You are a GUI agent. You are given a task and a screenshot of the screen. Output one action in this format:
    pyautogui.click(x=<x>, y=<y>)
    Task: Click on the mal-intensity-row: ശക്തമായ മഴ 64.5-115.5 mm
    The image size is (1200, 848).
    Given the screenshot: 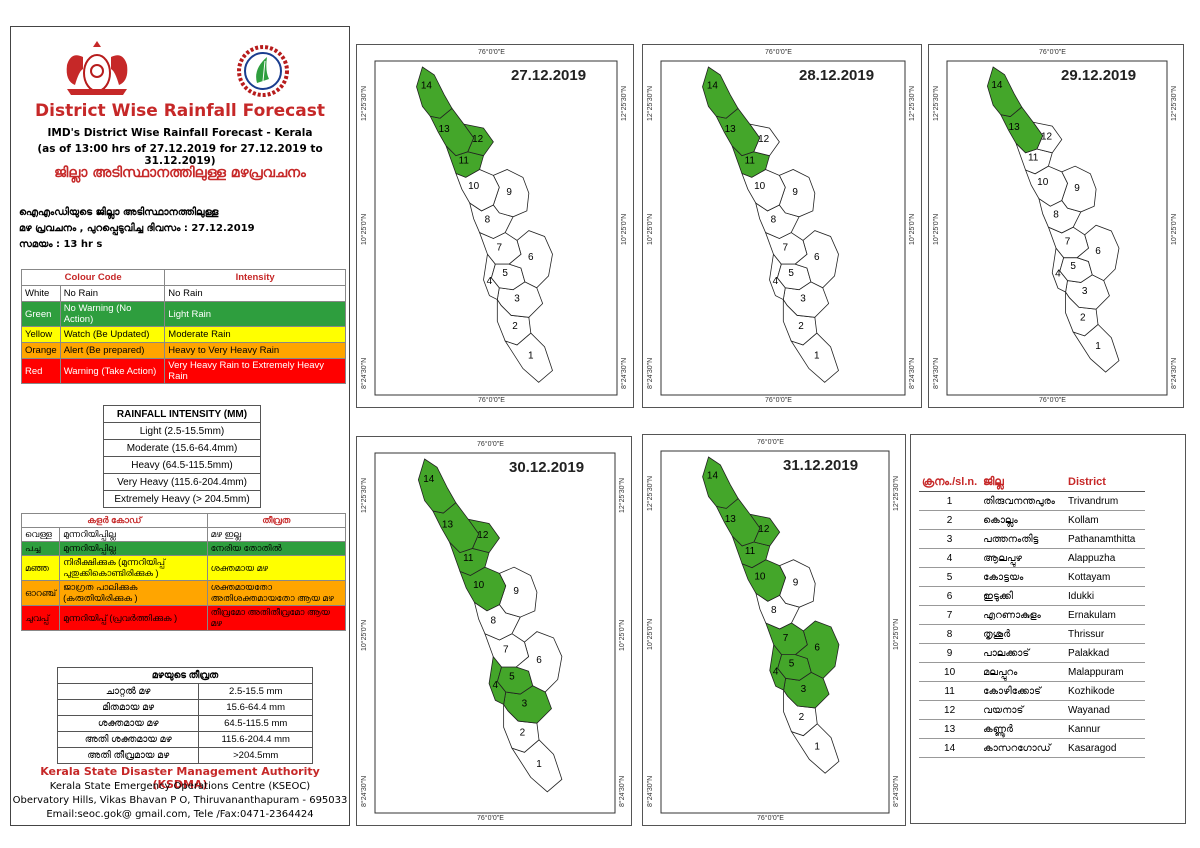 What is the action you would take?
    pyautogui.click(x=184, y=723)
    